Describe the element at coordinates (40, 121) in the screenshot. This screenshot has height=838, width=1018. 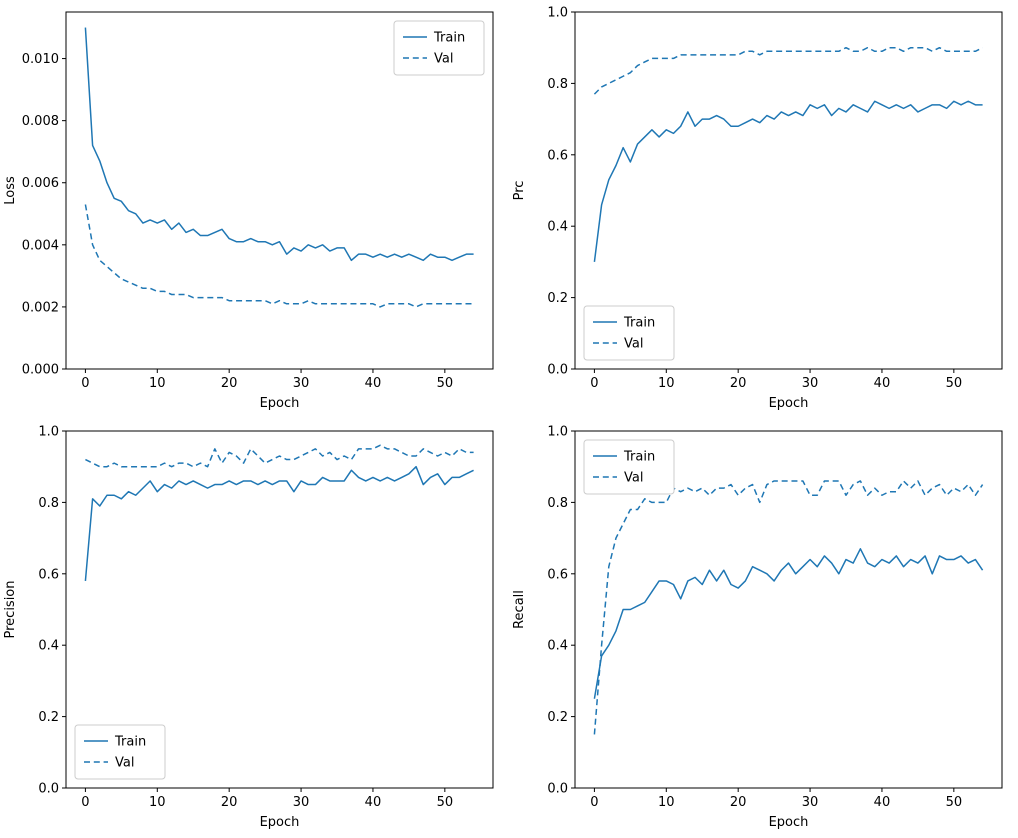
I see `y-tick-label: 0.008` at that location.